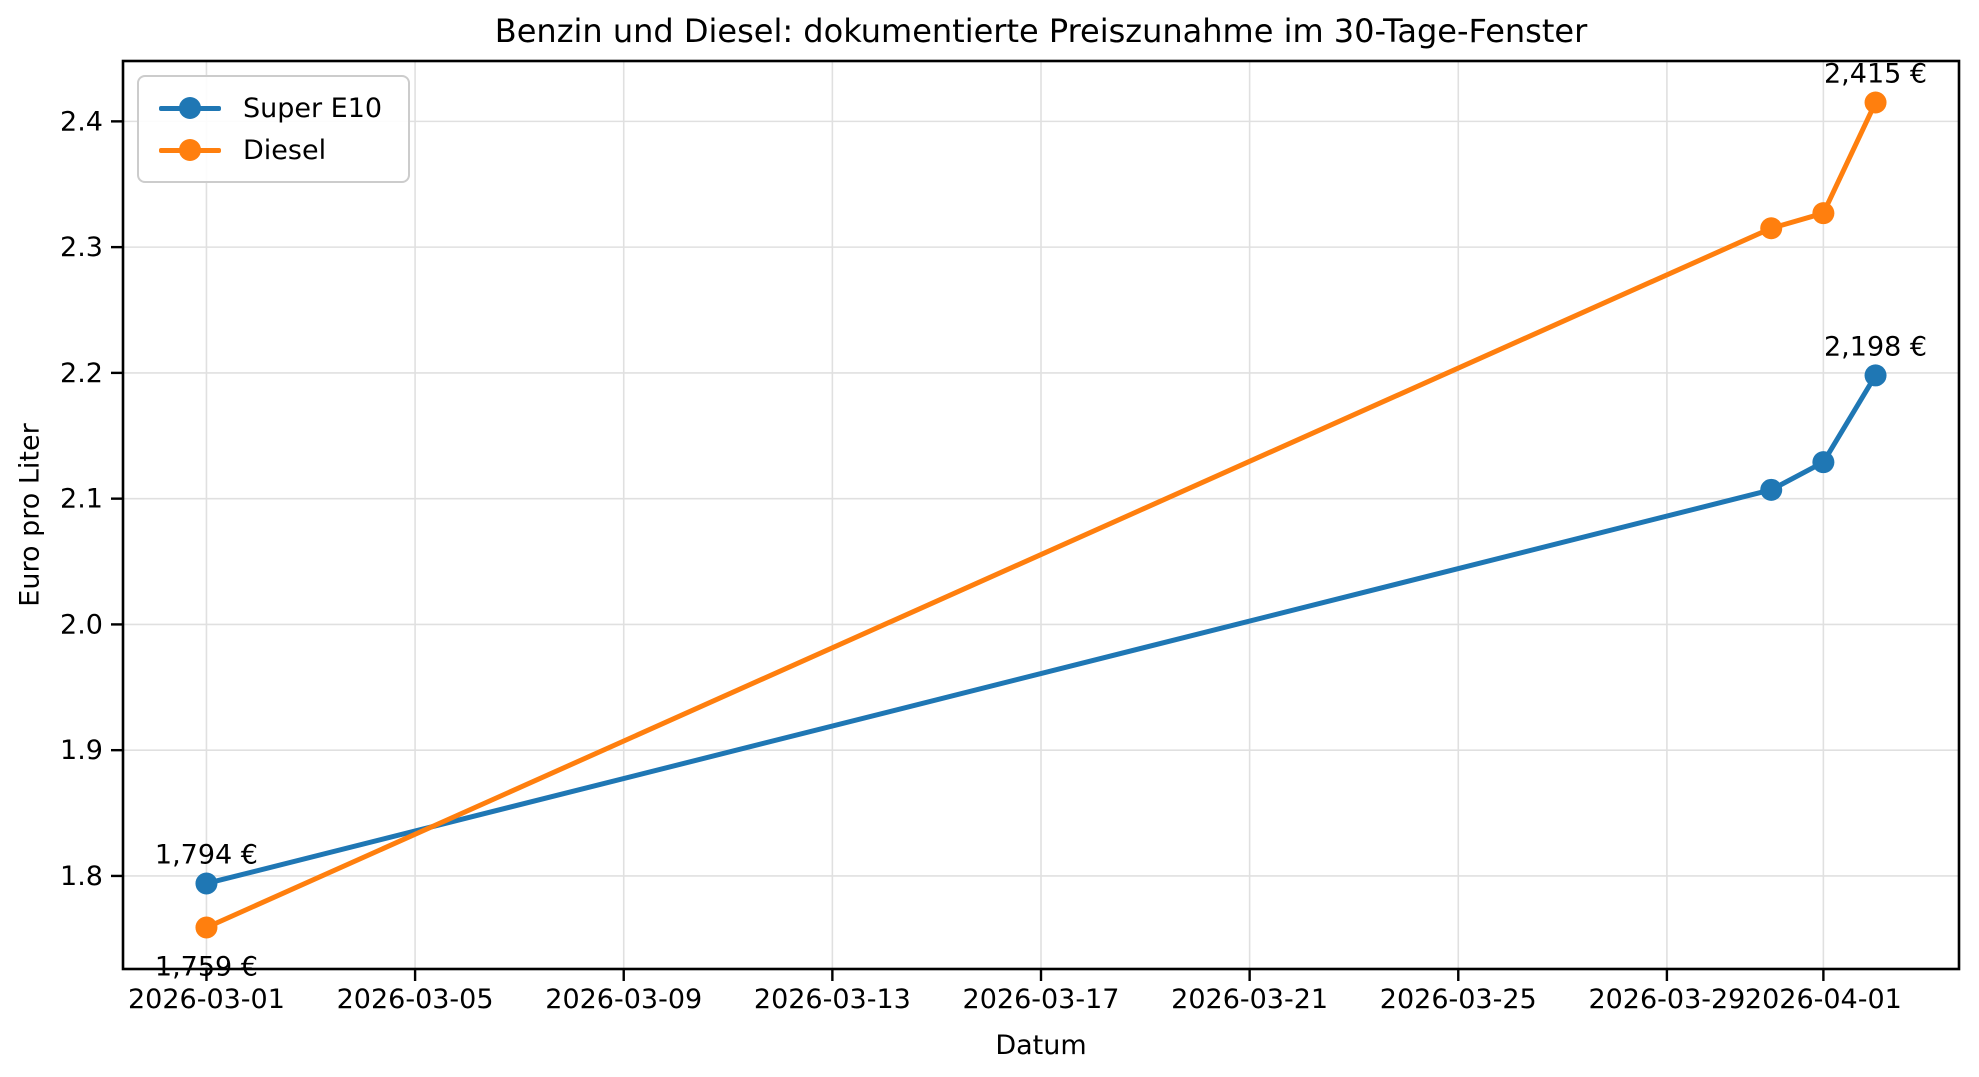 This screenshot has height=1077, width=1979. What do you see at coordinates (81, 121) in the screenshot?
I see `y-tick-label: 2.4` at bounding box center [81, 121].